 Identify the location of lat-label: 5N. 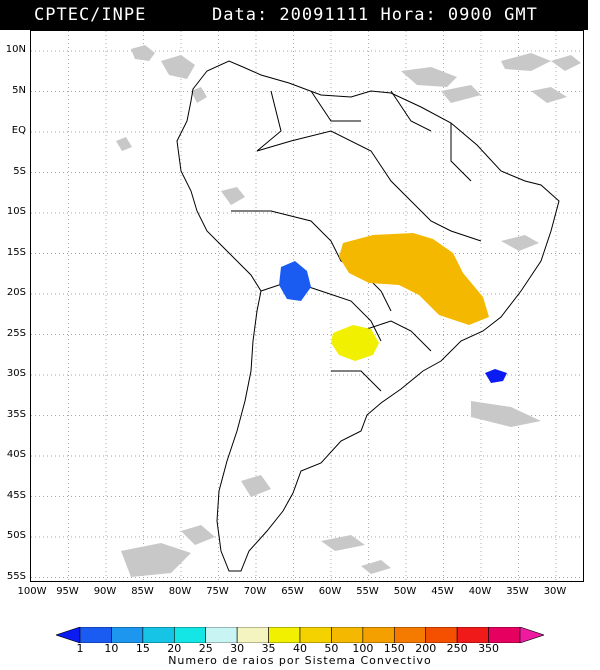
(19, 90).